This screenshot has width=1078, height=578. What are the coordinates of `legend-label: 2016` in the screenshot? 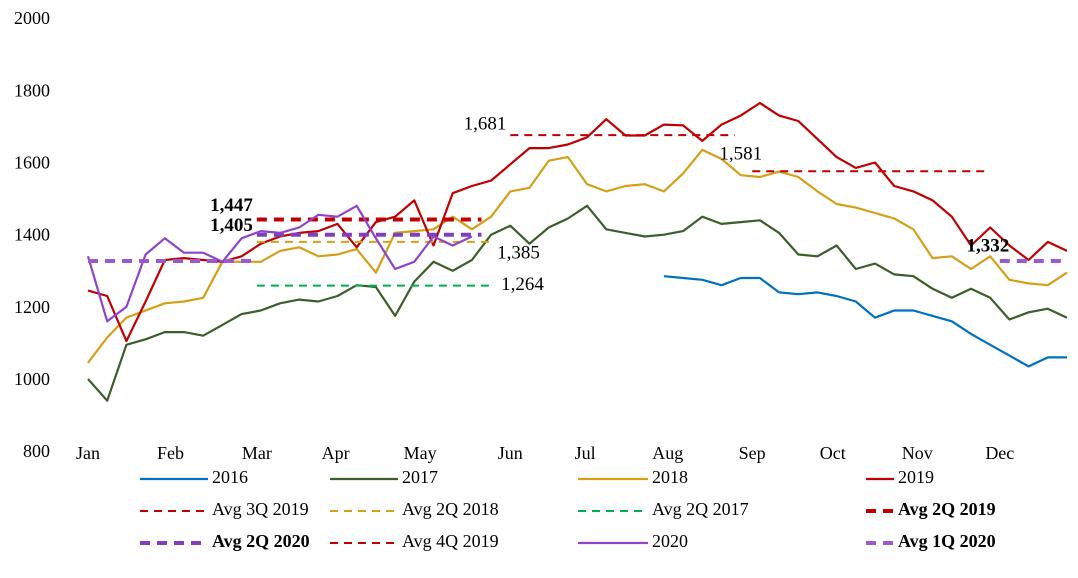 It's located at (230, 477).